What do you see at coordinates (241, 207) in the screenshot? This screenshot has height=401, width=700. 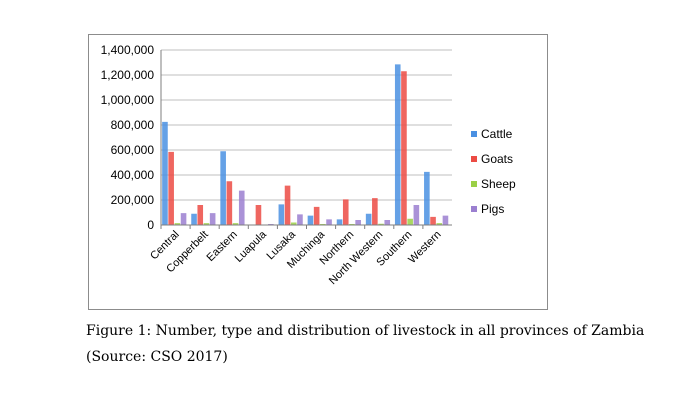 I see `bar-pigs-eastern` at bounding box center [241, 207].